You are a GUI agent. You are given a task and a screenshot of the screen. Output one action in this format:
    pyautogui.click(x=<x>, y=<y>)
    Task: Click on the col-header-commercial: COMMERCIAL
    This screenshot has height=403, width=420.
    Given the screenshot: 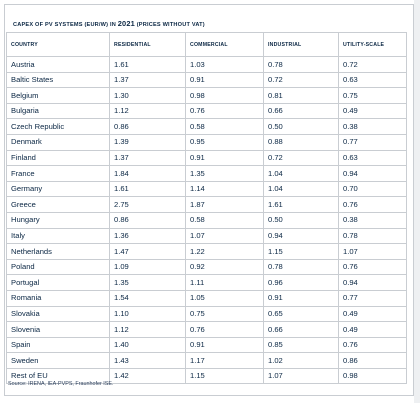 What is the action you would take?
    pyautogui.click(x=224, y=44)
    